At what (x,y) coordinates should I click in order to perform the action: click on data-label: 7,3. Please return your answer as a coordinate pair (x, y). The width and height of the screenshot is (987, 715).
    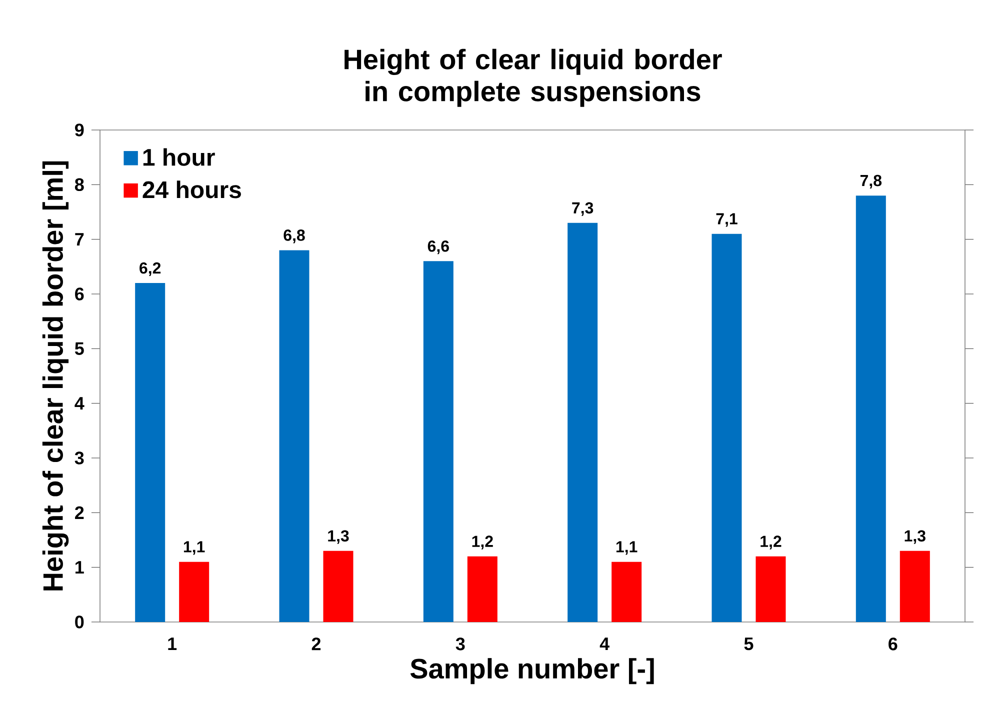
    Looking at the image, I should click on (583, 209).